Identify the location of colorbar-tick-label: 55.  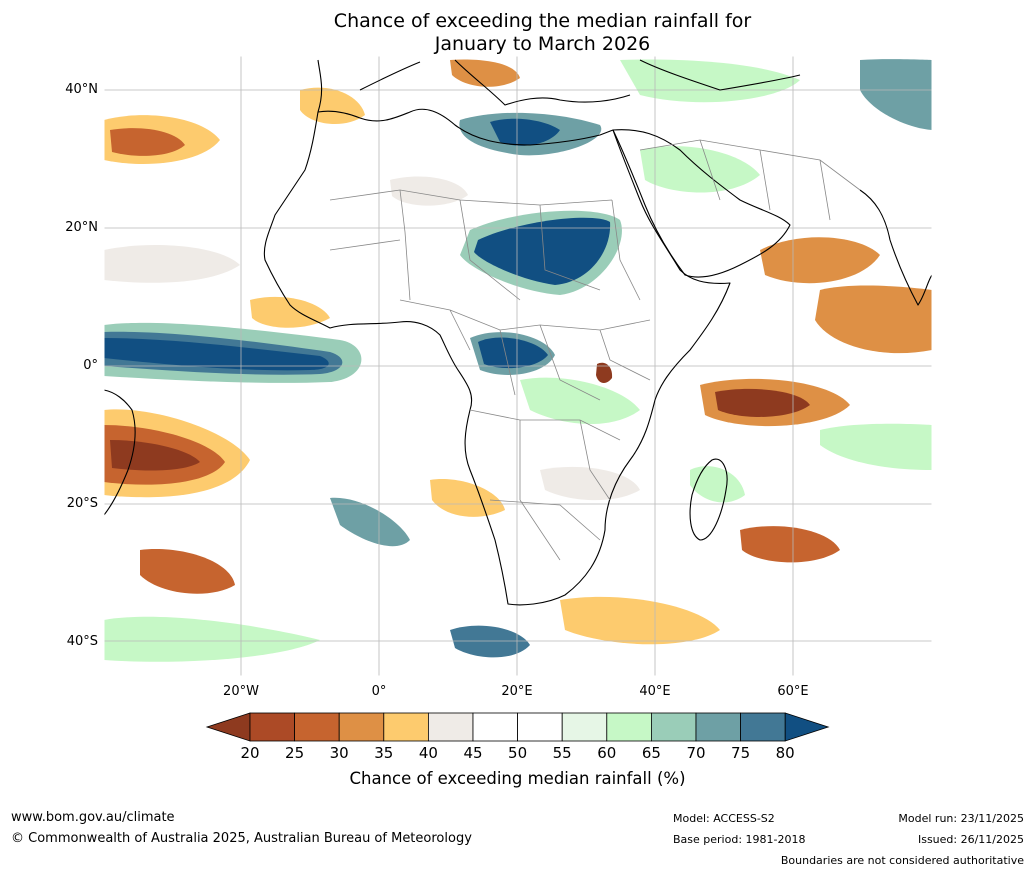
(562, 753).